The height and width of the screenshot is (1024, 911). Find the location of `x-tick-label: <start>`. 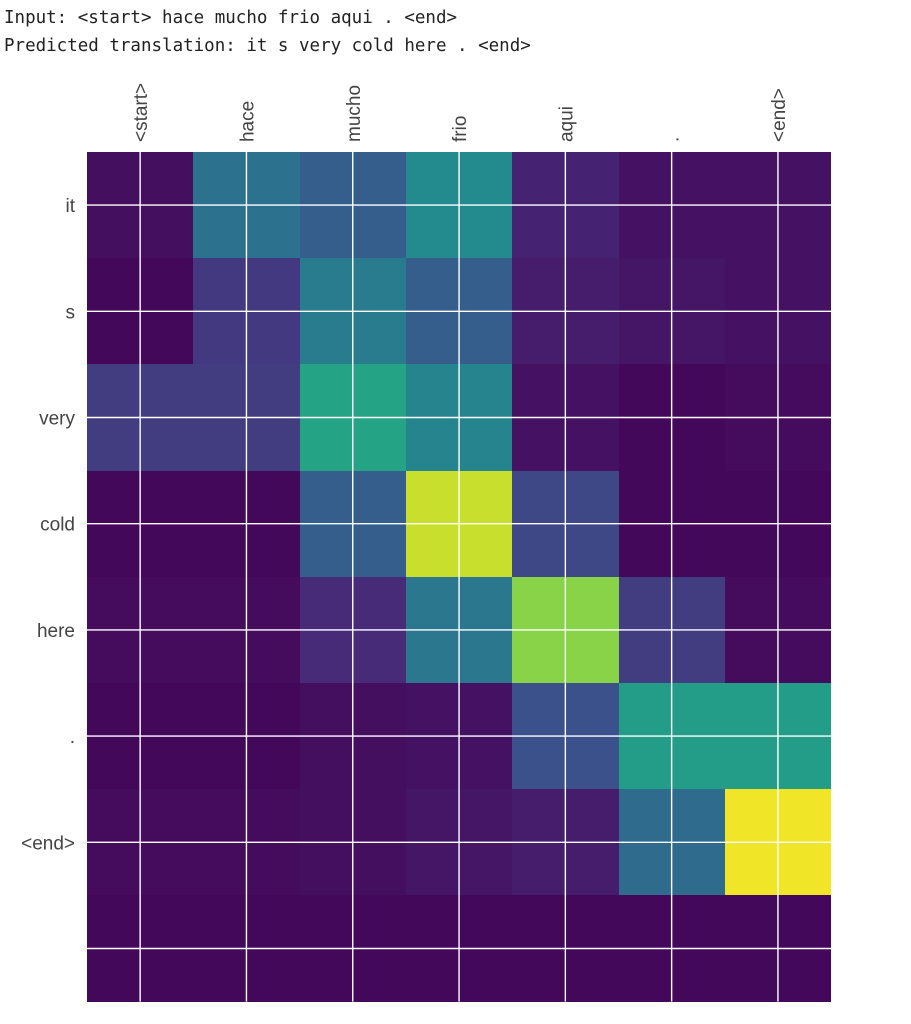

x-tick-label: <start> is located at coordinates (141, 112).